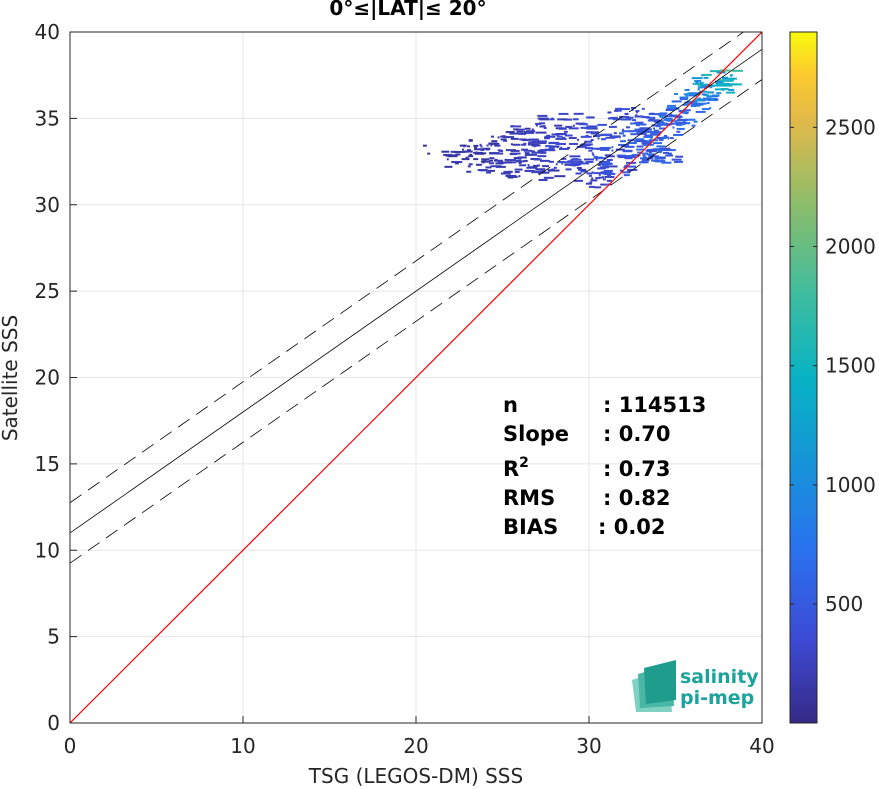  What do you see at coordinates (637, 434) in the screenshot?
I see `stat-slope-value: : 0.70` at bounding box center [637, 434].